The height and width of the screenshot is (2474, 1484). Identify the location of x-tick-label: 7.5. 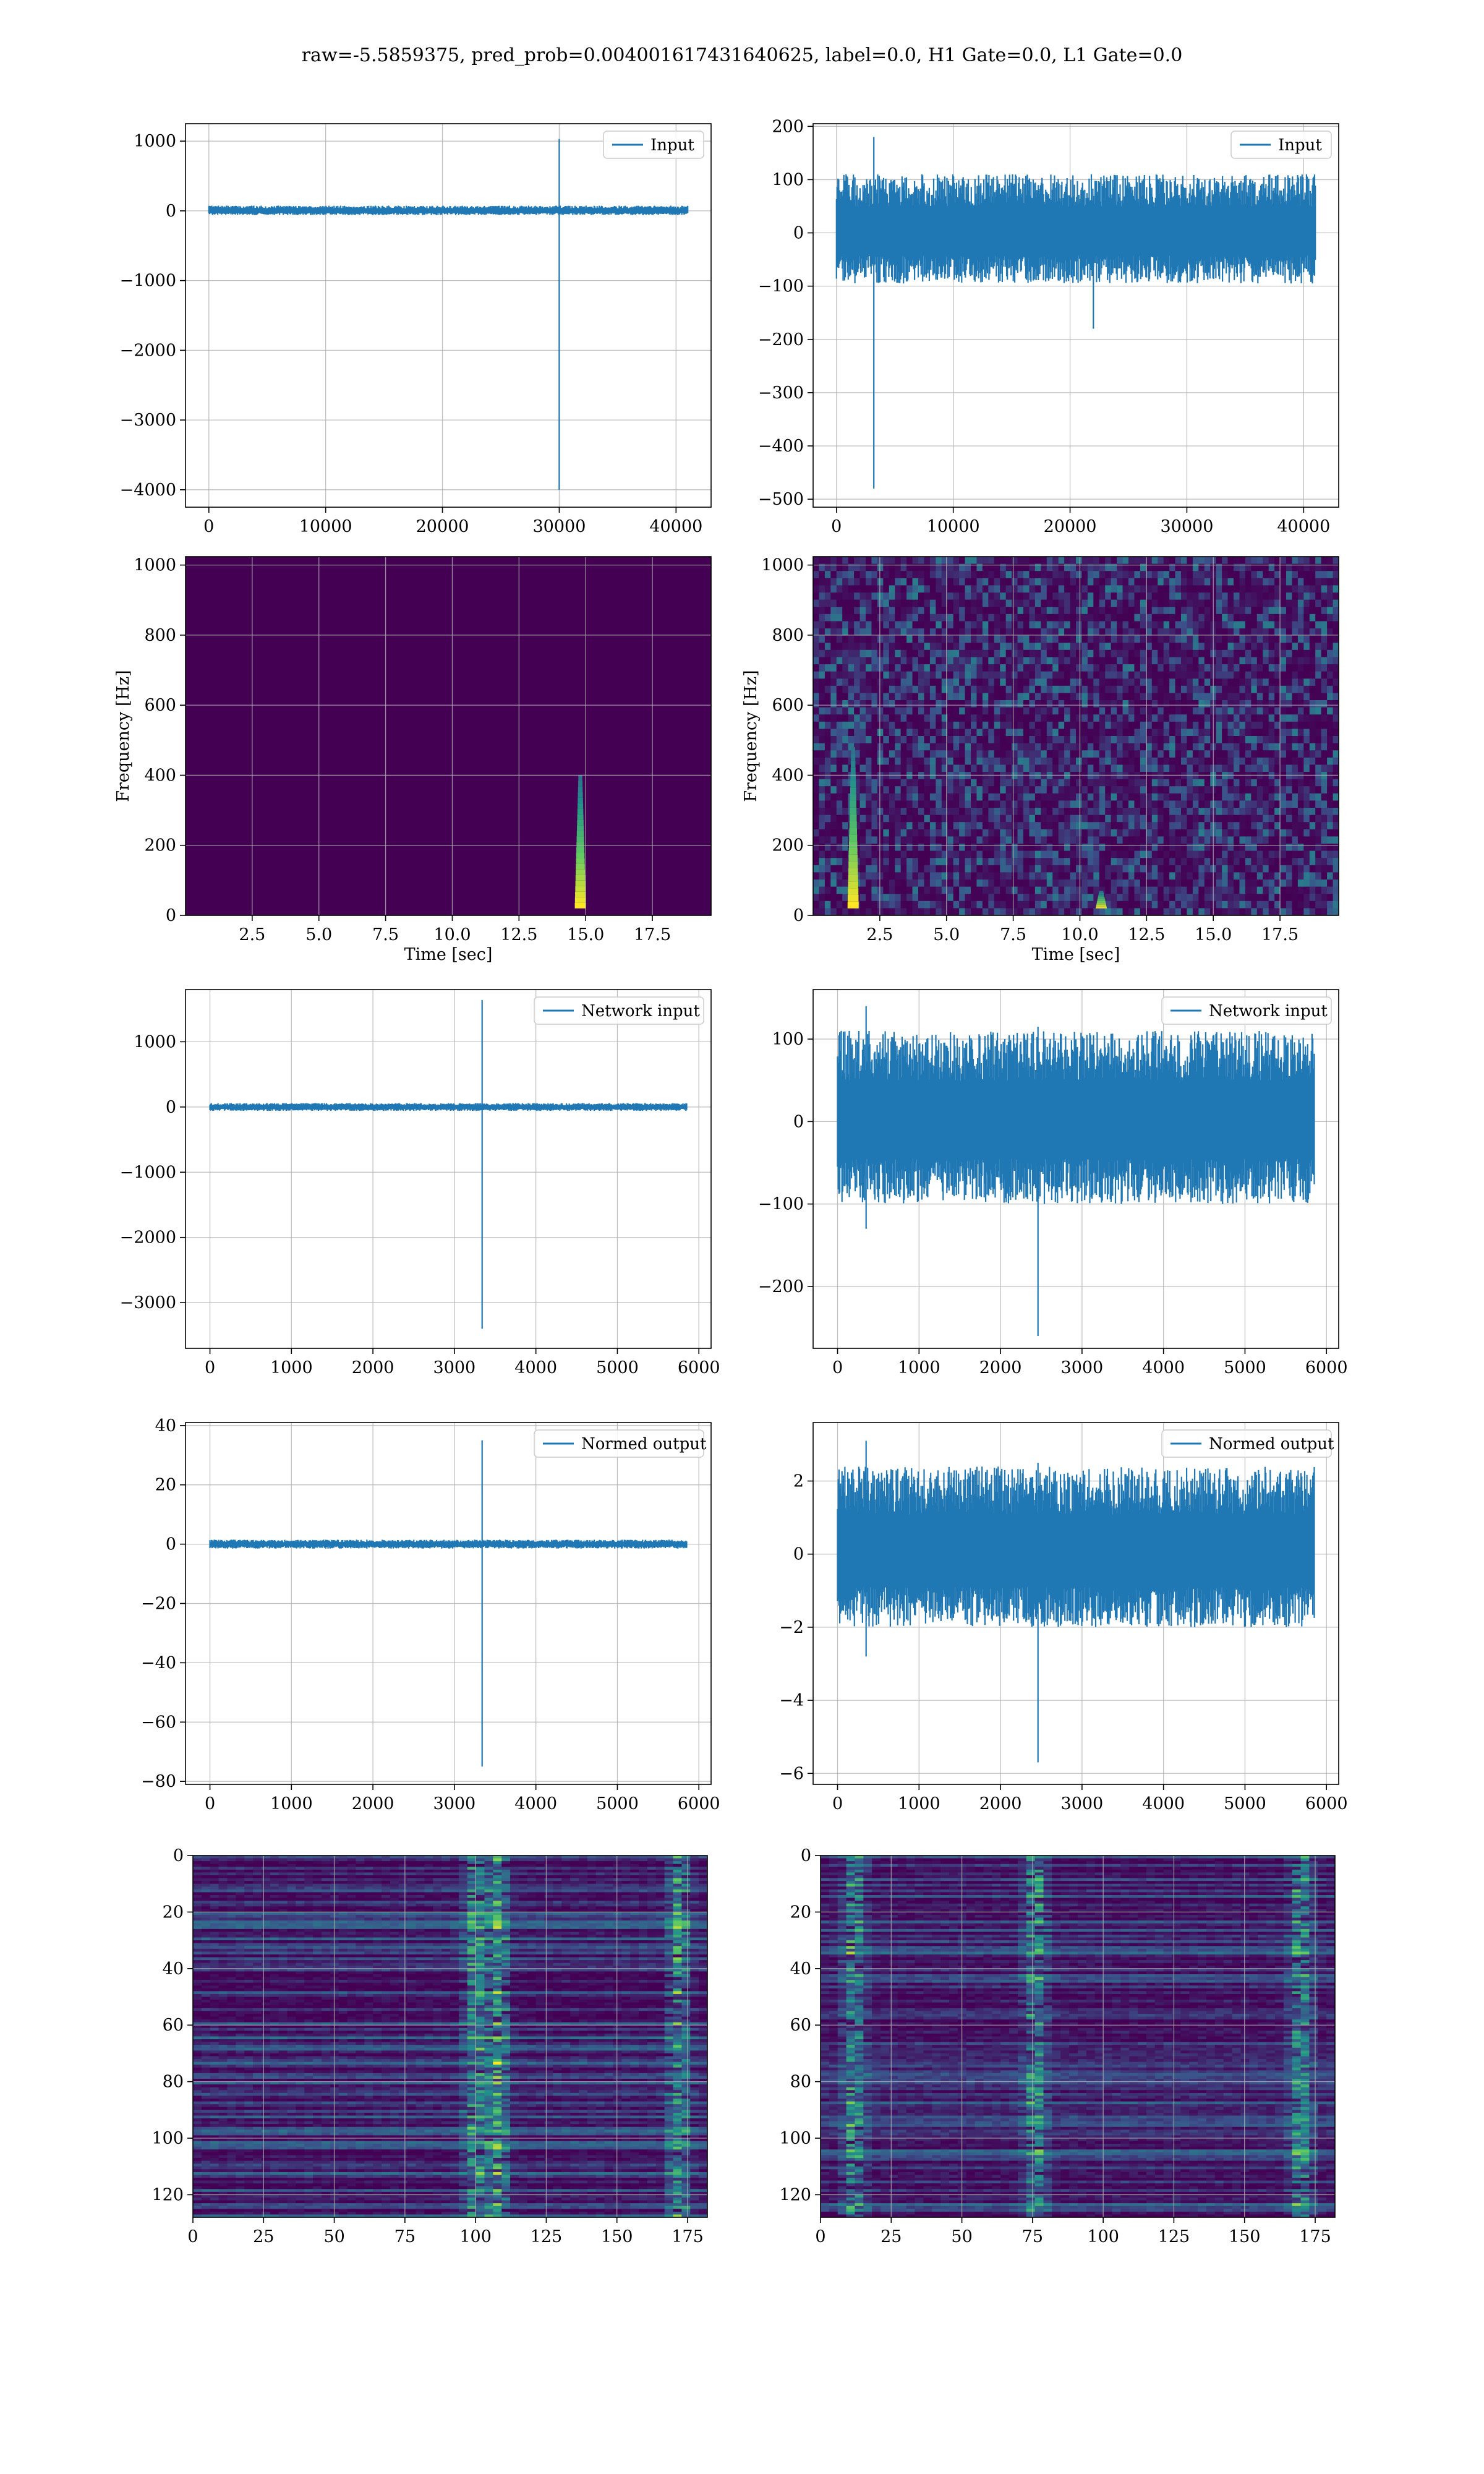
(385, 934).